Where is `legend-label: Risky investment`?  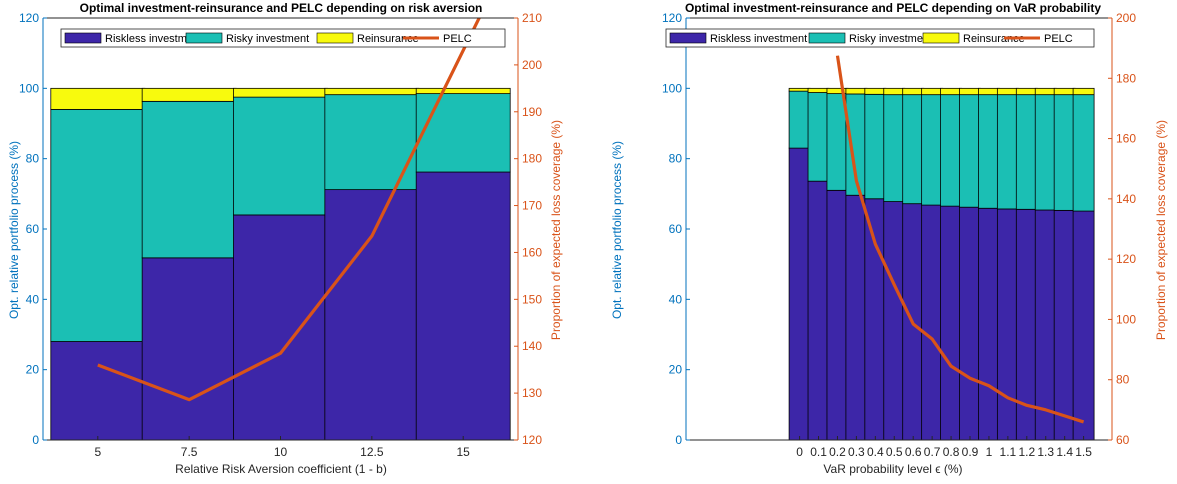 legend-label: Risky investment is located at coordinates (267, 39).